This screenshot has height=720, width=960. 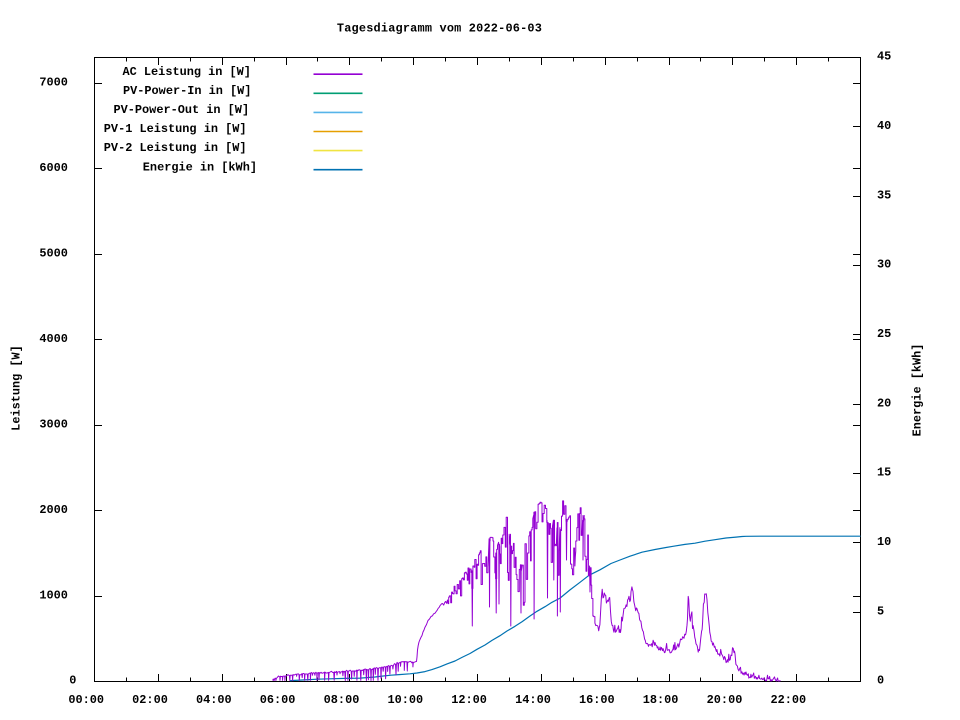 I want to click on svg-text: 6000, so click(x=53, y=168).